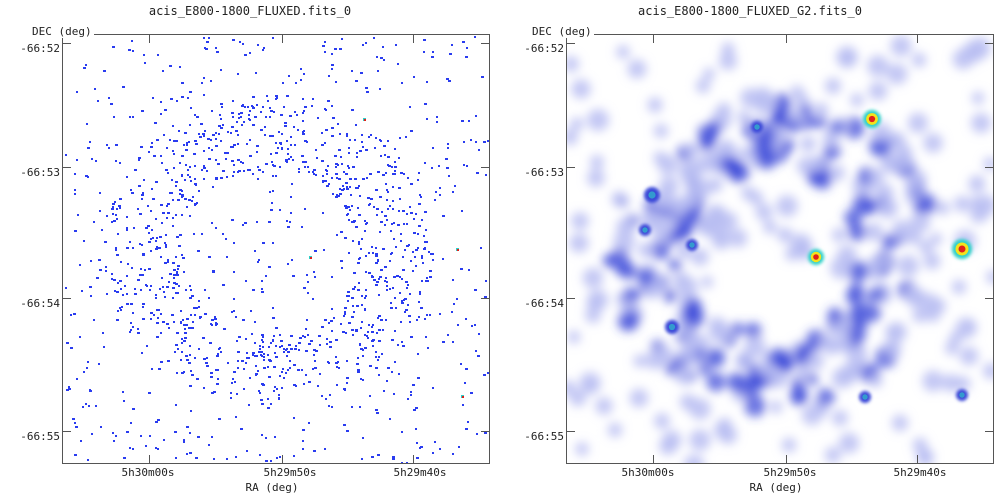 The width and height of the screenshot is (1000, 502). Describe the element at coordinates (148, 472) in the screenshot. I see `left-x-tick-label: 5h30m00s` at that location.